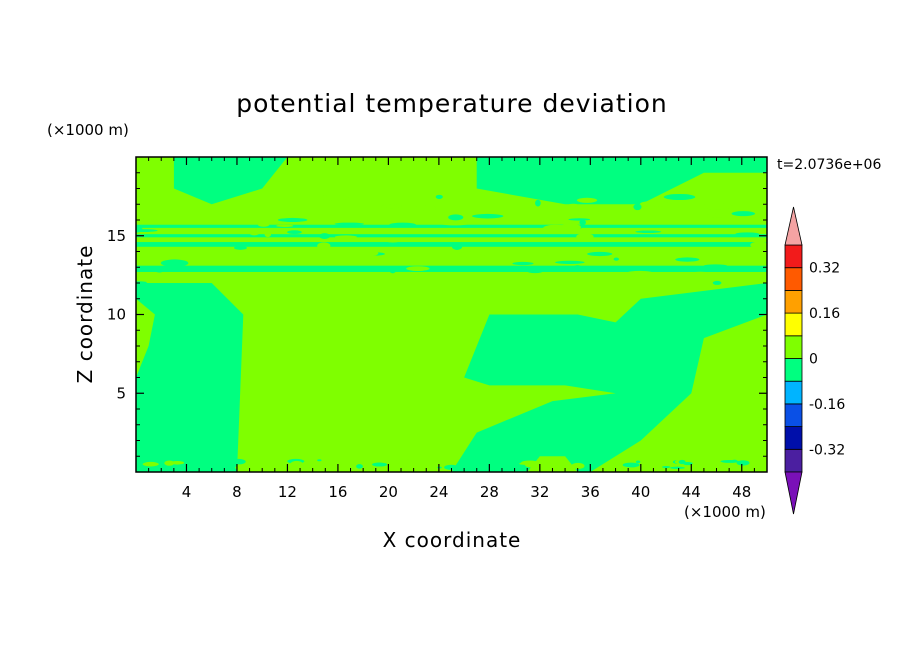  I want to click on colorbar-label-0: 0.32, so click(824, 269).